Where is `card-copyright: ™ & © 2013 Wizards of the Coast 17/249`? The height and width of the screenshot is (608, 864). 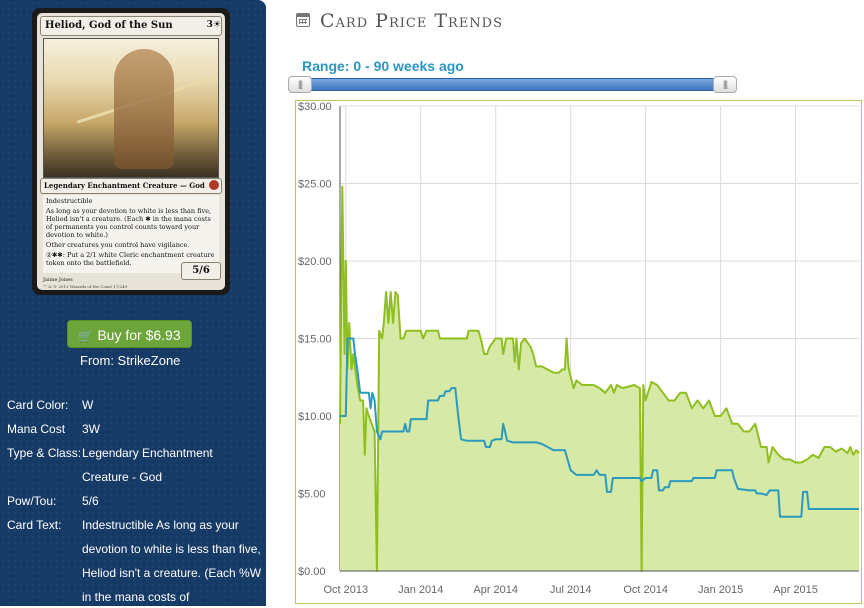 card-copyright: ™ & © 2013 Wizards of the Coast 17/249 is located at coordinates (85, 286).